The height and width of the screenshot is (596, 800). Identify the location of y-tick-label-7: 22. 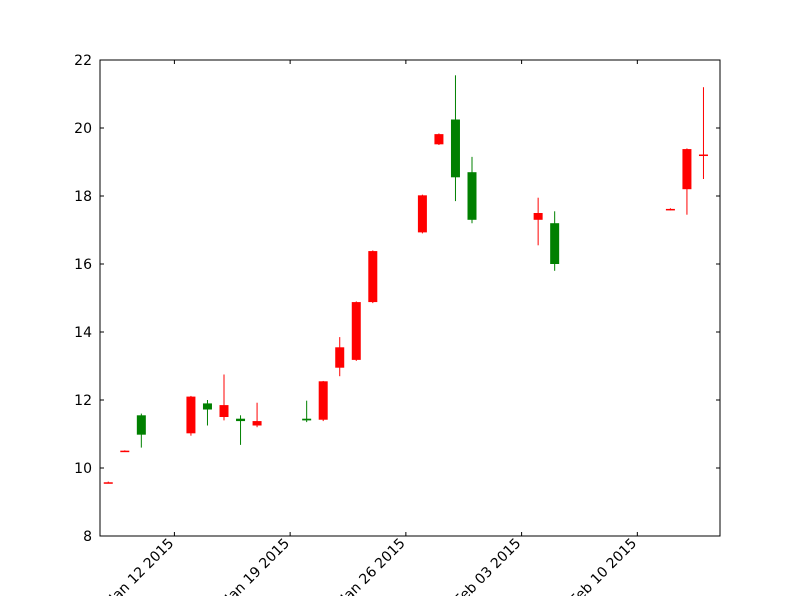
(83, 61).